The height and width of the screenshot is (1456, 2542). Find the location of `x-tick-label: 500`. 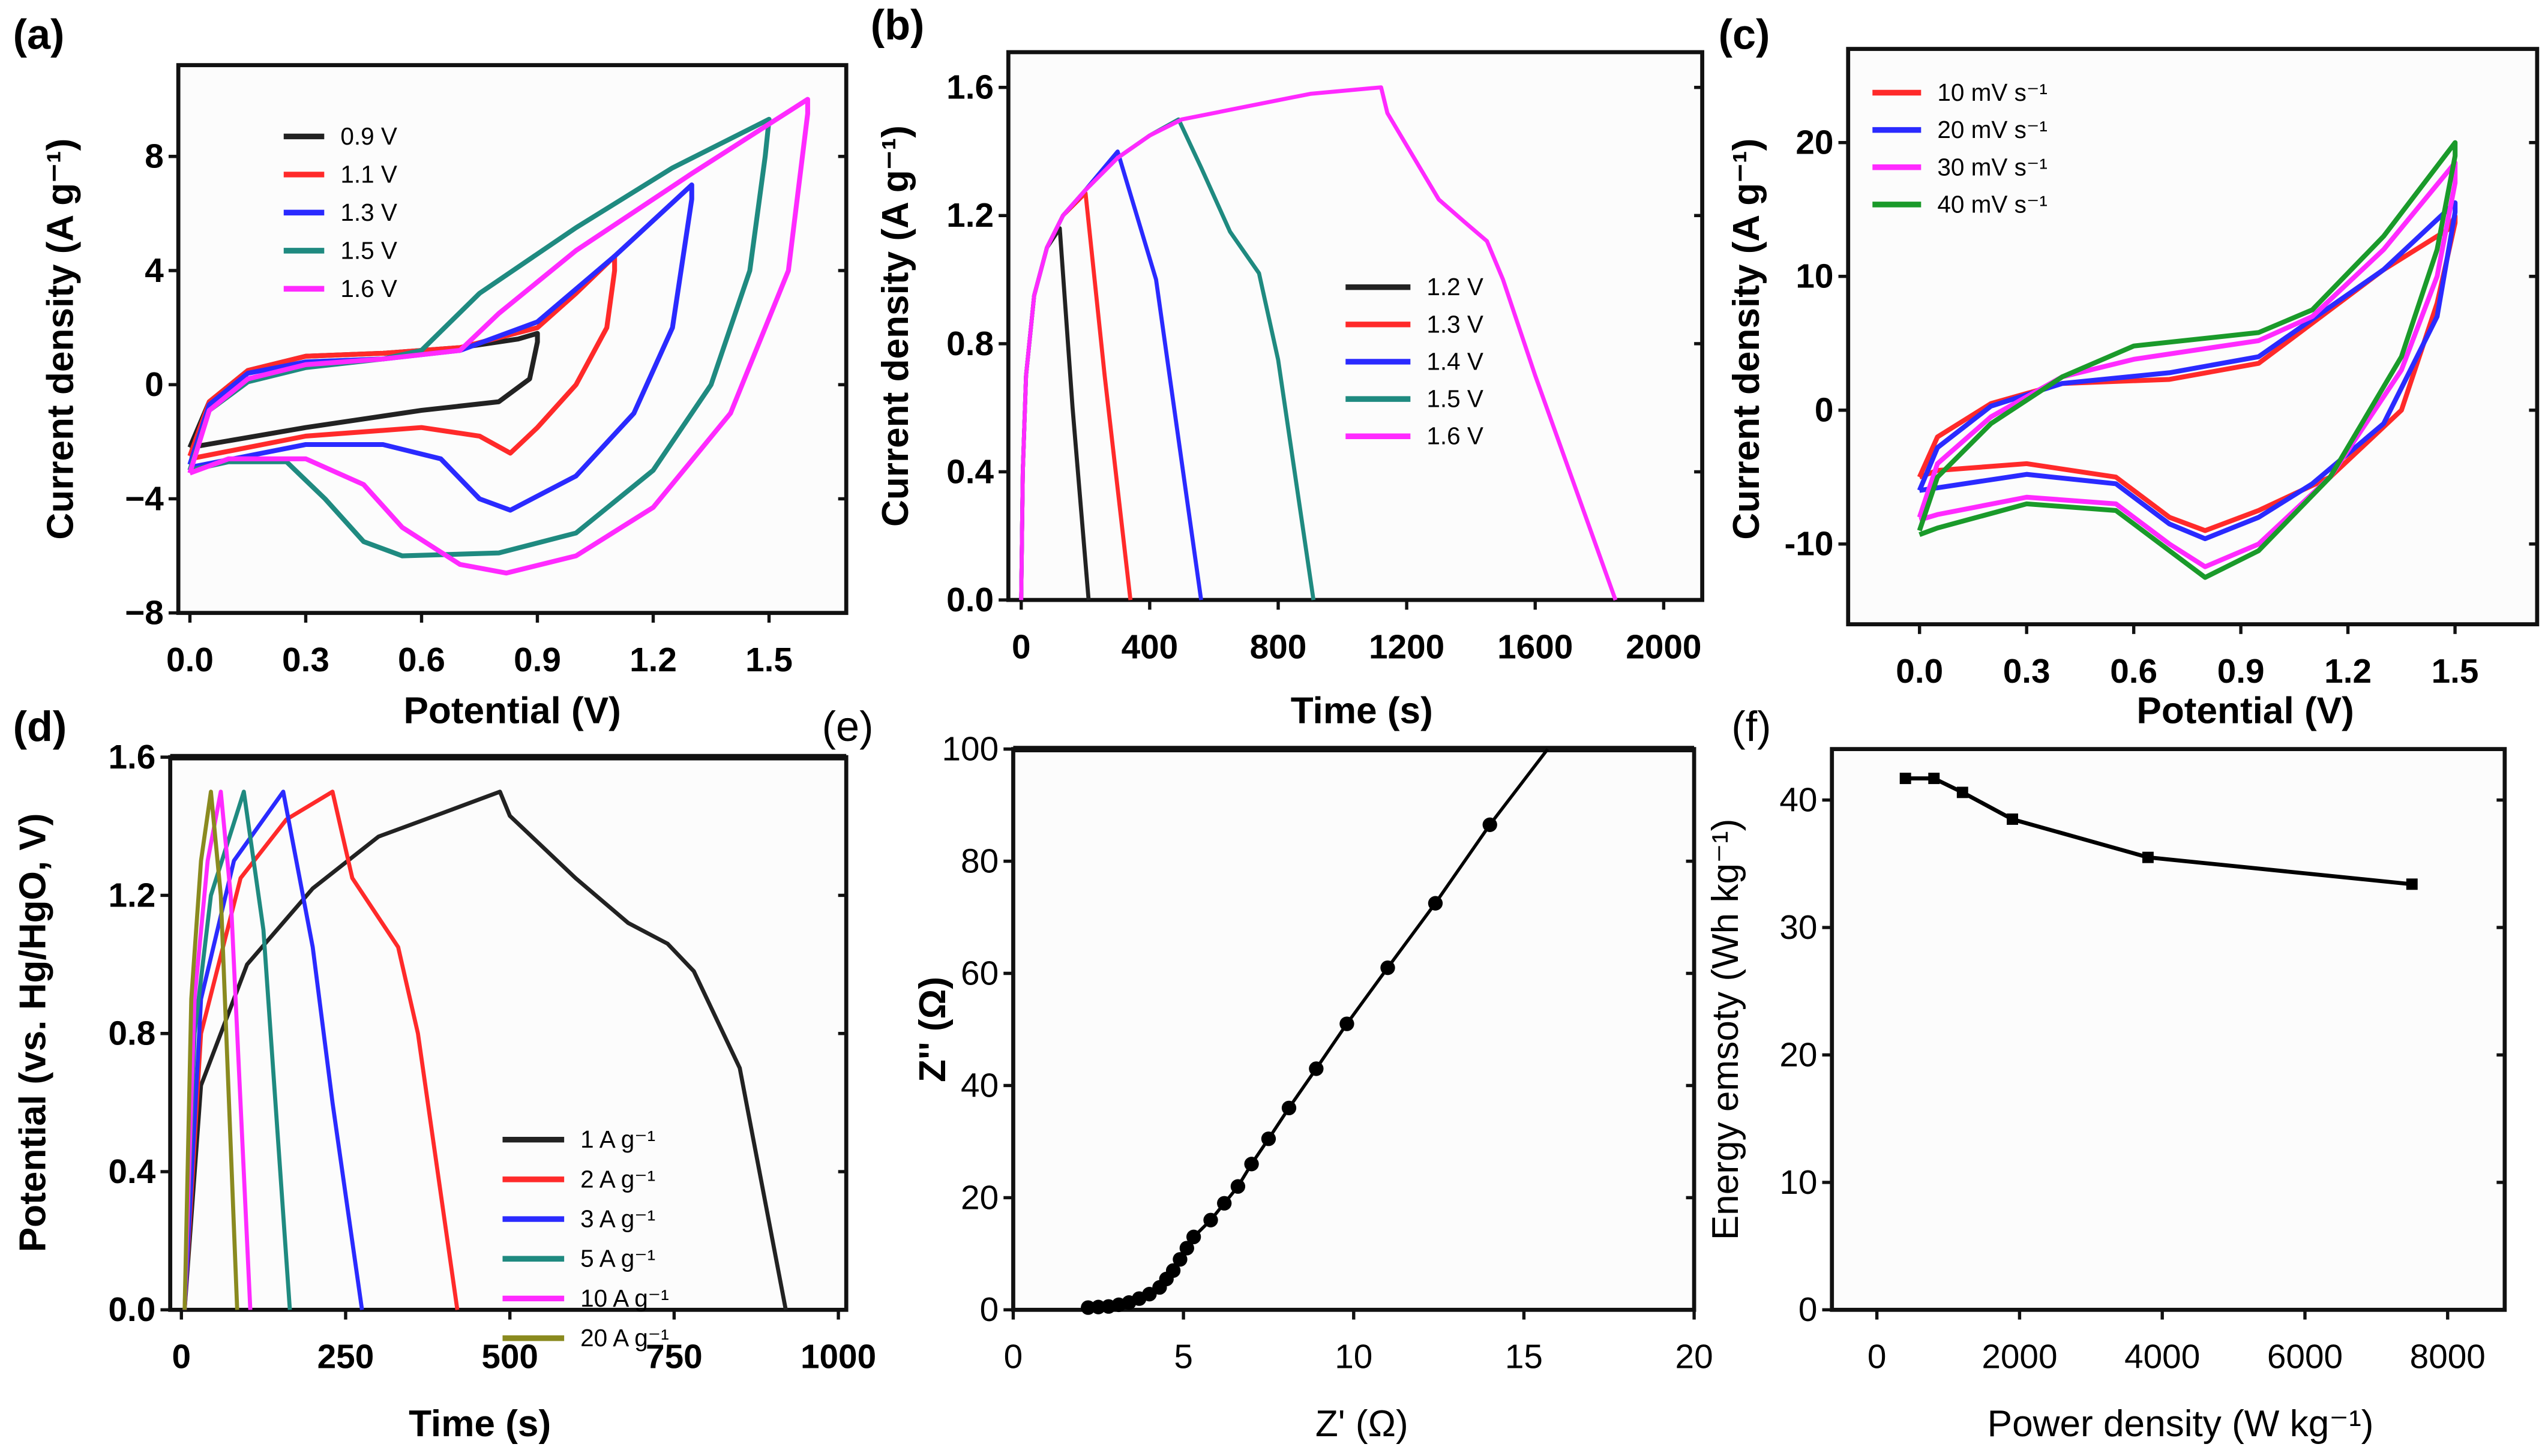

x-tick-label: 500 is located at coordinates (509, 1357).